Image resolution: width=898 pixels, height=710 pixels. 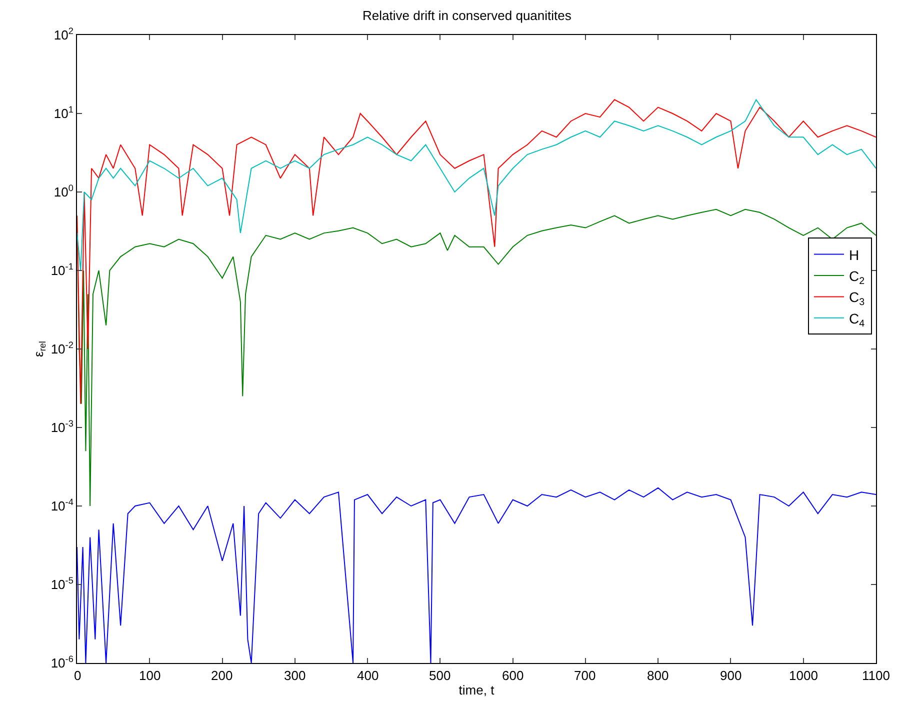 What do you see at coordinates (295, 675) in the screenshot?
I see `x-tick-label: 300` at bounding box center [295, 675].